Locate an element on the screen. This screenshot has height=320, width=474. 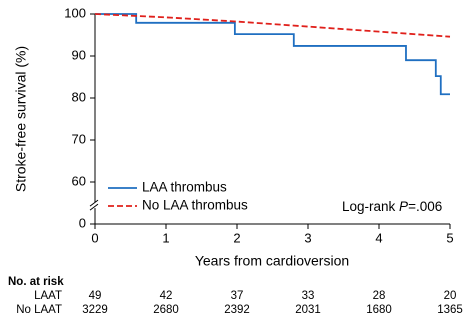
x-tick-label: 5 is located at coordinates (449, 237).